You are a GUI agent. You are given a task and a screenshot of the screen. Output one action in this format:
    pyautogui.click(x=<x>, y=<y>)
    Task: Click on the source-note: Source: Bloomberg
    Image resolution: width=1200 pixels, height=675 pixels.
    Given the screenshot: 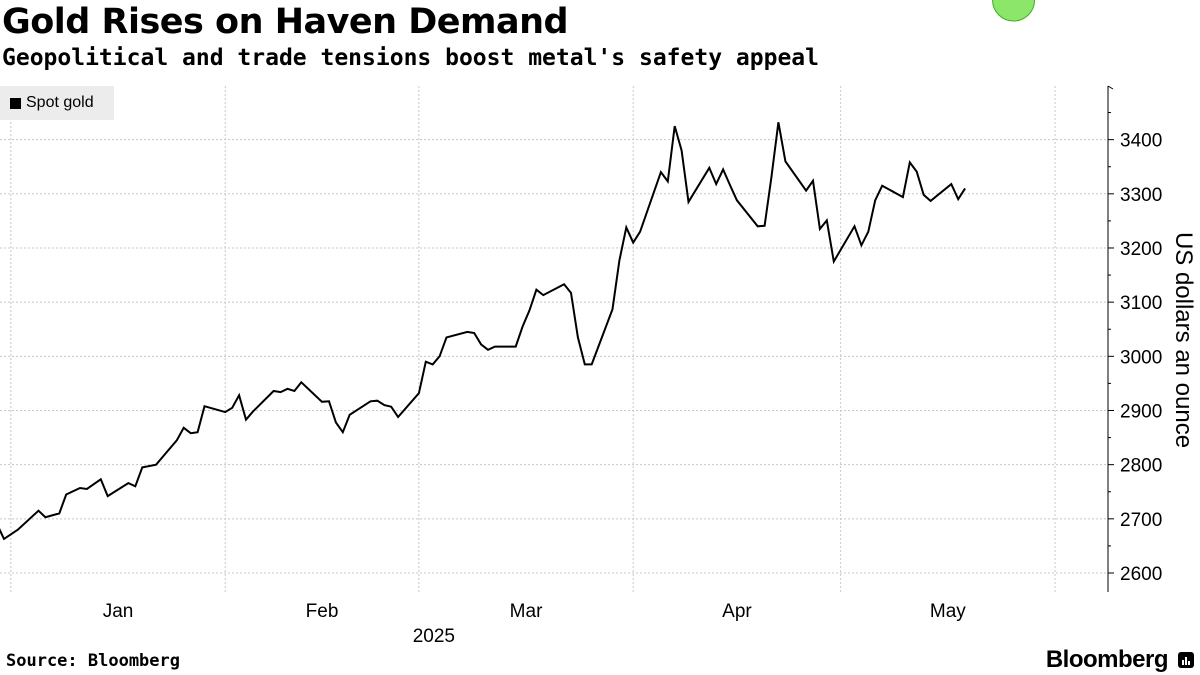 What is the action you would take?
    pyautogui.click(x=93, y=661)
    